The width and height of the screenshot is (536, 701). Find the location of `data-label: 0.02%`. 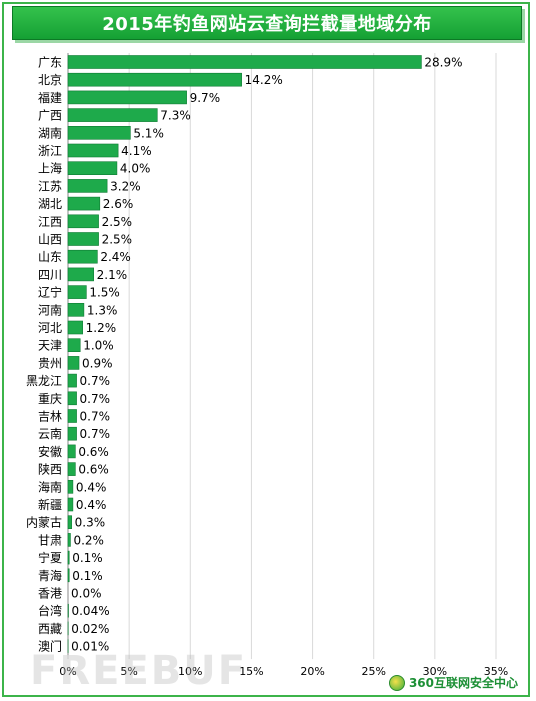

data-label: 0.02% is located at coordinates (90, 629).